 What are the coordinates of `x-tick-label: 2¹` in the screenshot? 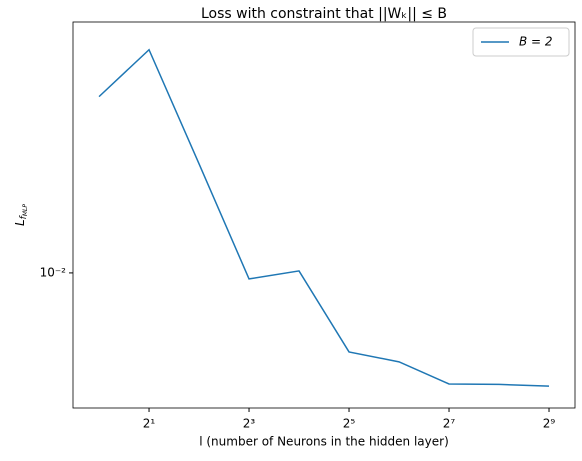 It's located at (149, 424).